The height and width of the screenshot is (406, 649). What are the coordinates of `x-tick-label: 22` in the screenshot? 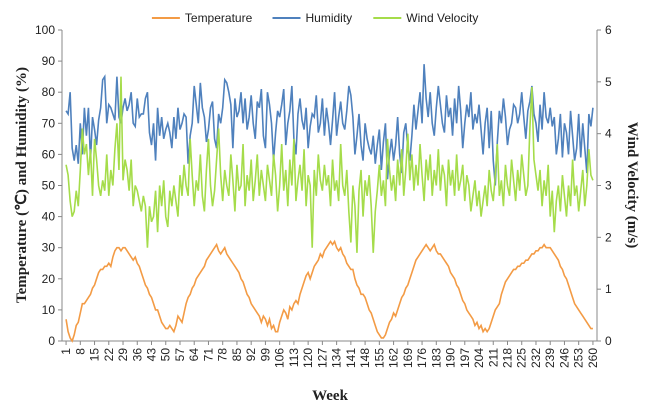 It's located at (109, 355).